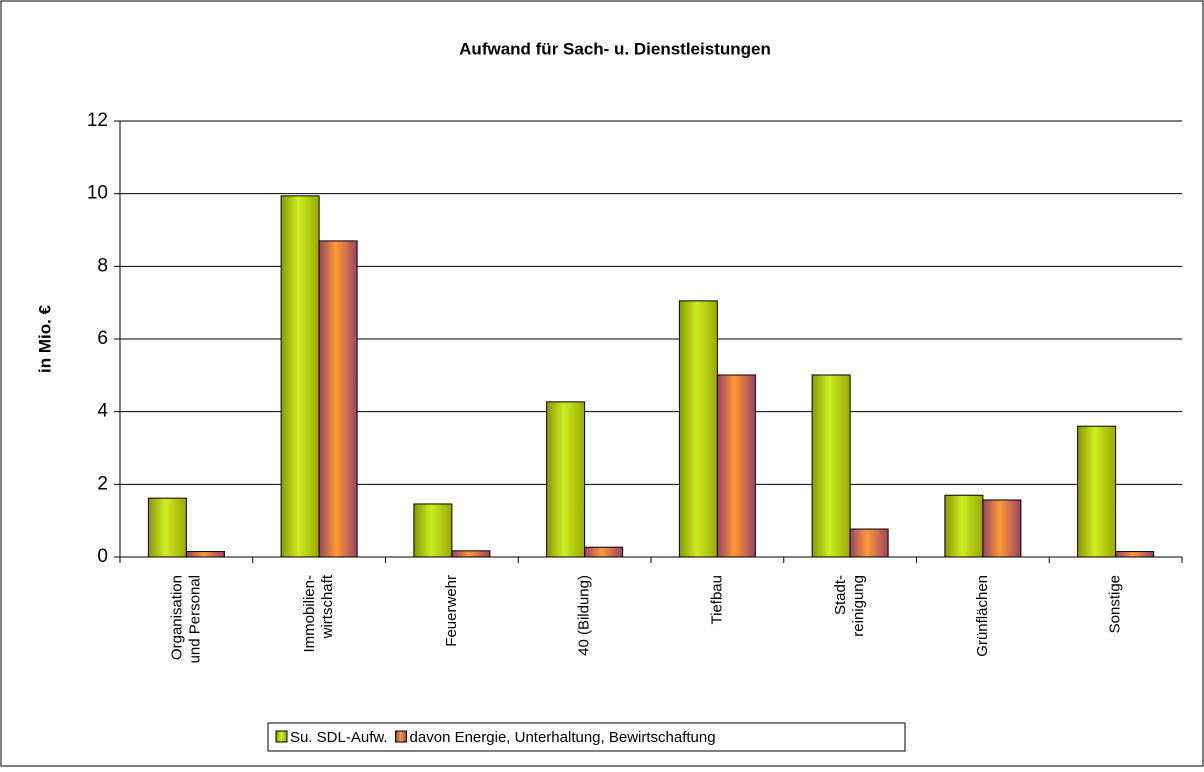  I want to click on y-tick-label: 6, so click(102, 338).